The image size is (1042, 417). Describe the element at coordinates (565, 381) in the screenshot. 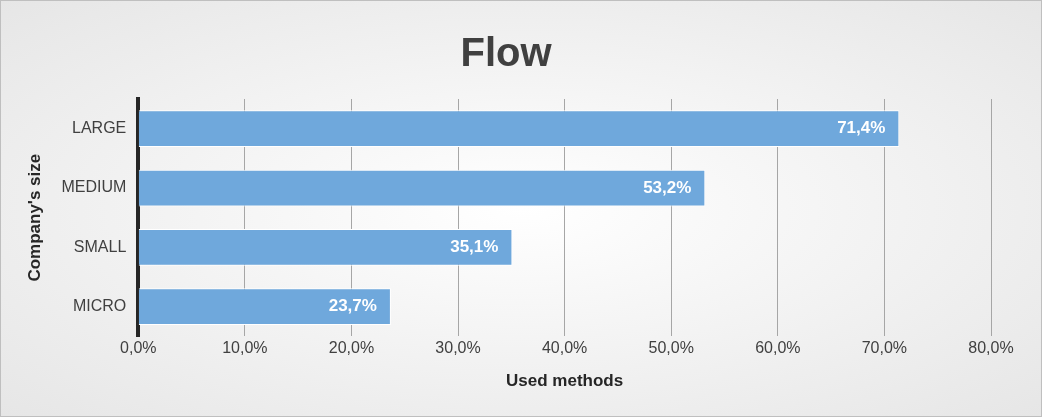

I see `x-axis-title: Used methods` at that location.